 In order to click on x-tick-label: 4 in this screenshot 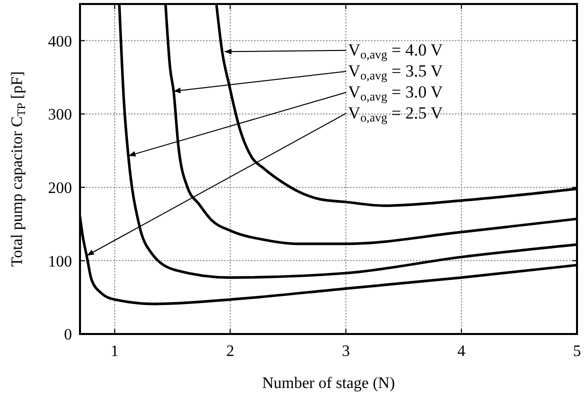, I will do `click(461, 351)`.